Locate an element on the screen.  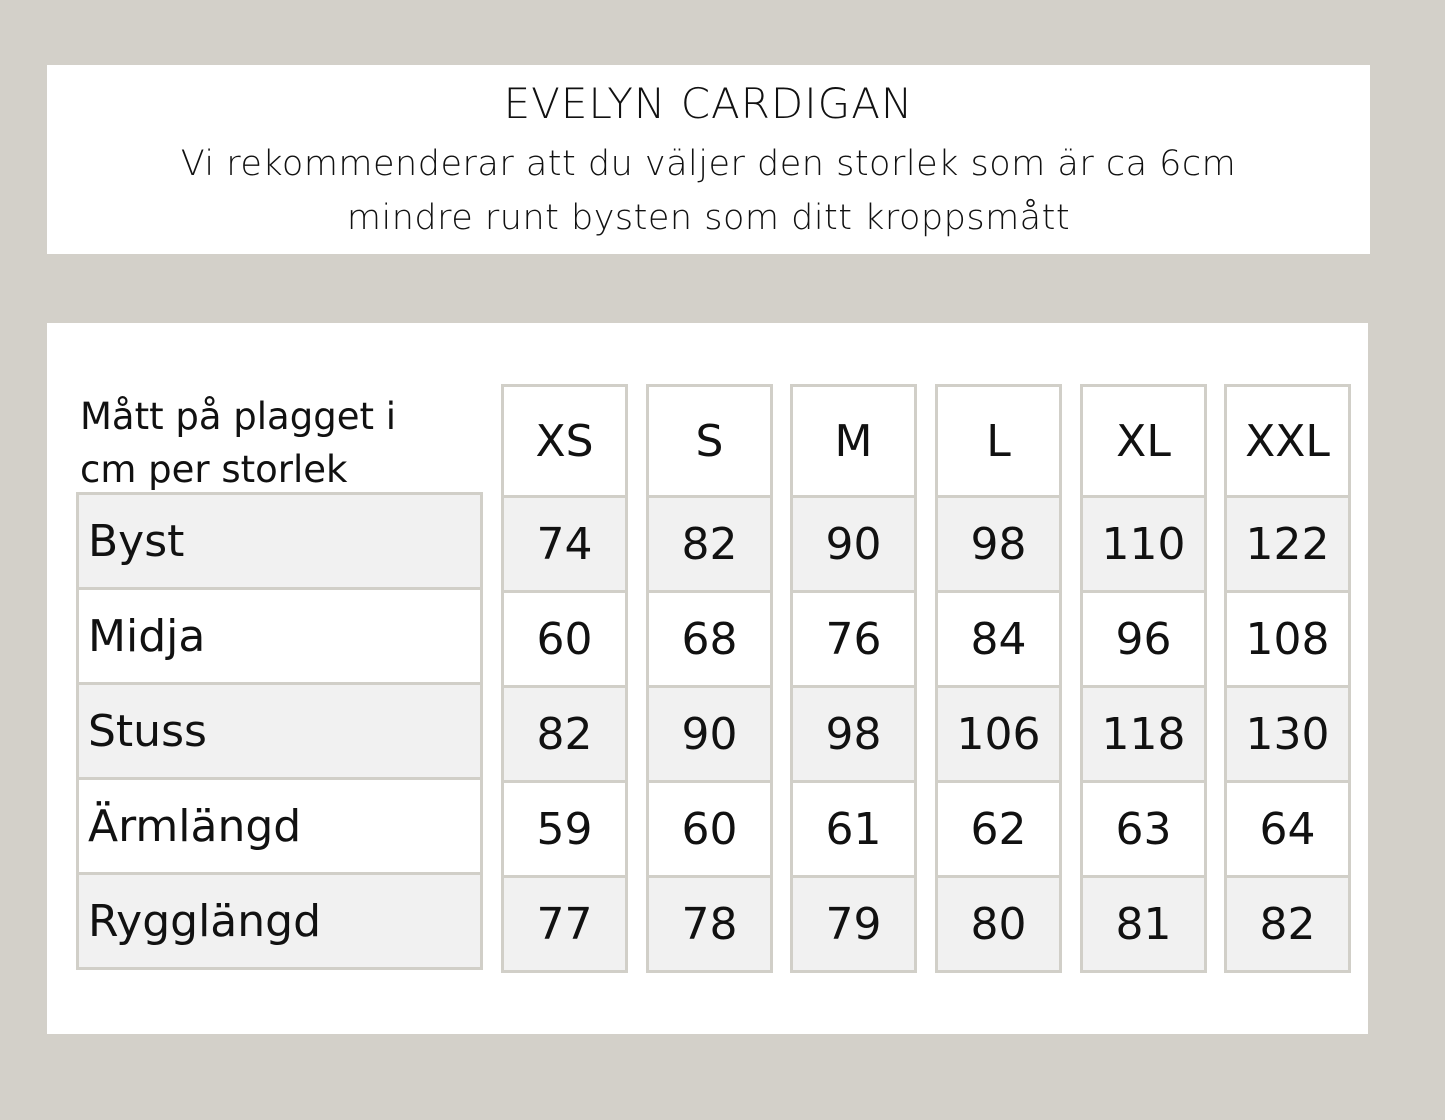
measurement-cell: 80 is located at coordinates (998, 924).